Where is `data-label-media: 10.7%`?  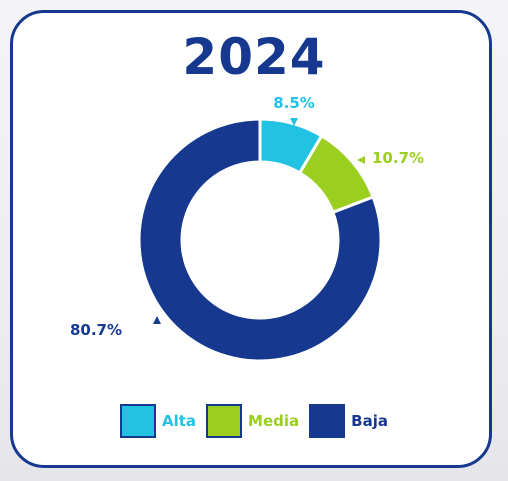 data-label-media: 10.7% is located at coordinates (398, 158).